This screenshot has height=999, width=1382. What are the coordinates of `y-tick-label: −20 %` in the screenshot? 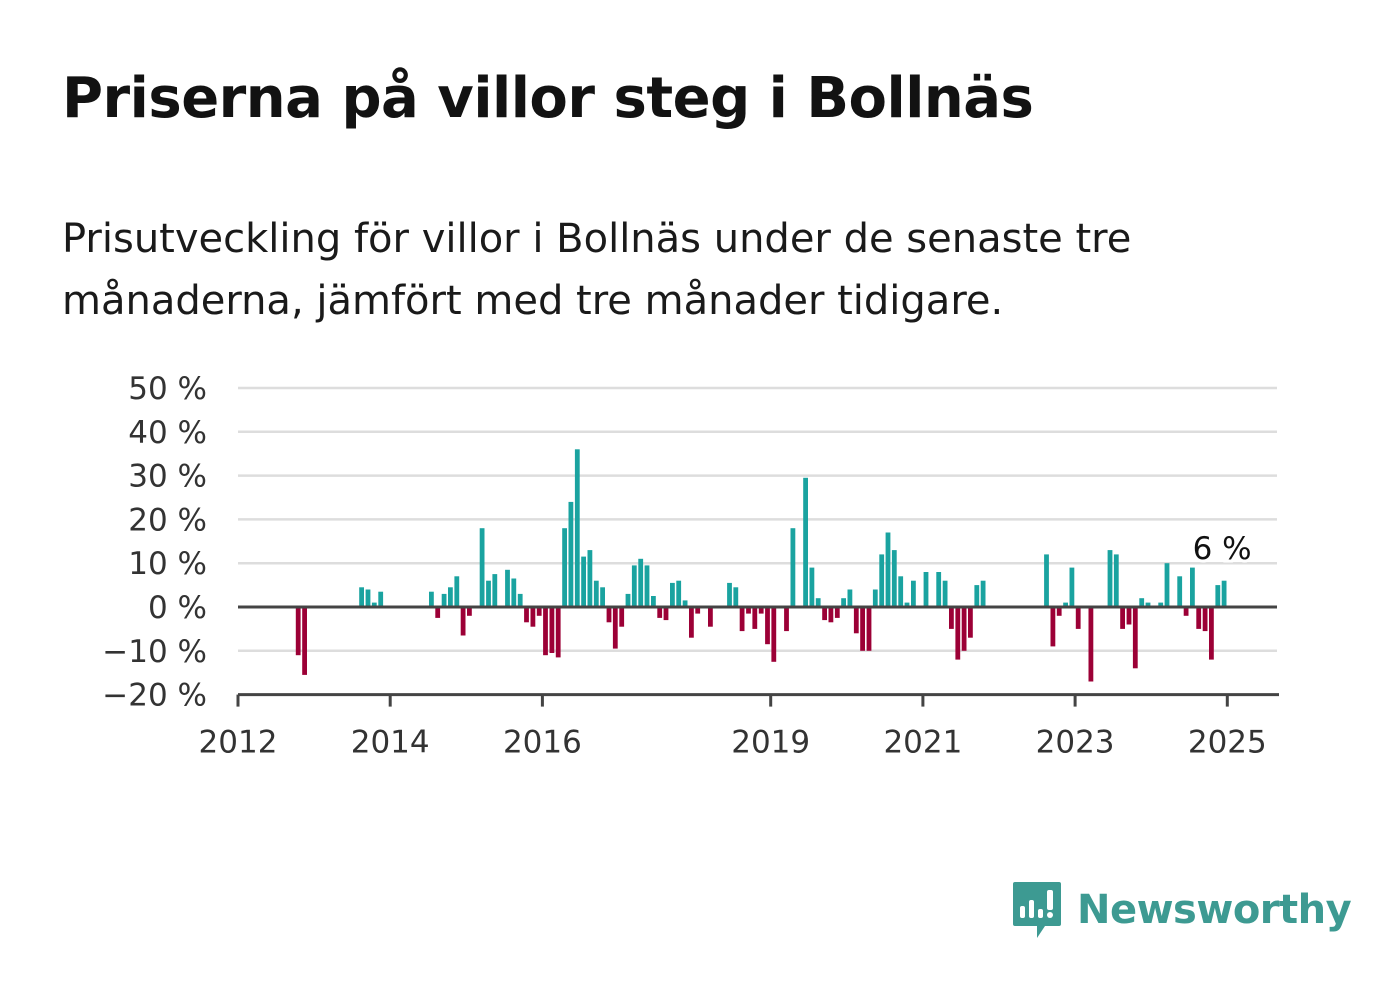 It's located at (154, 696).